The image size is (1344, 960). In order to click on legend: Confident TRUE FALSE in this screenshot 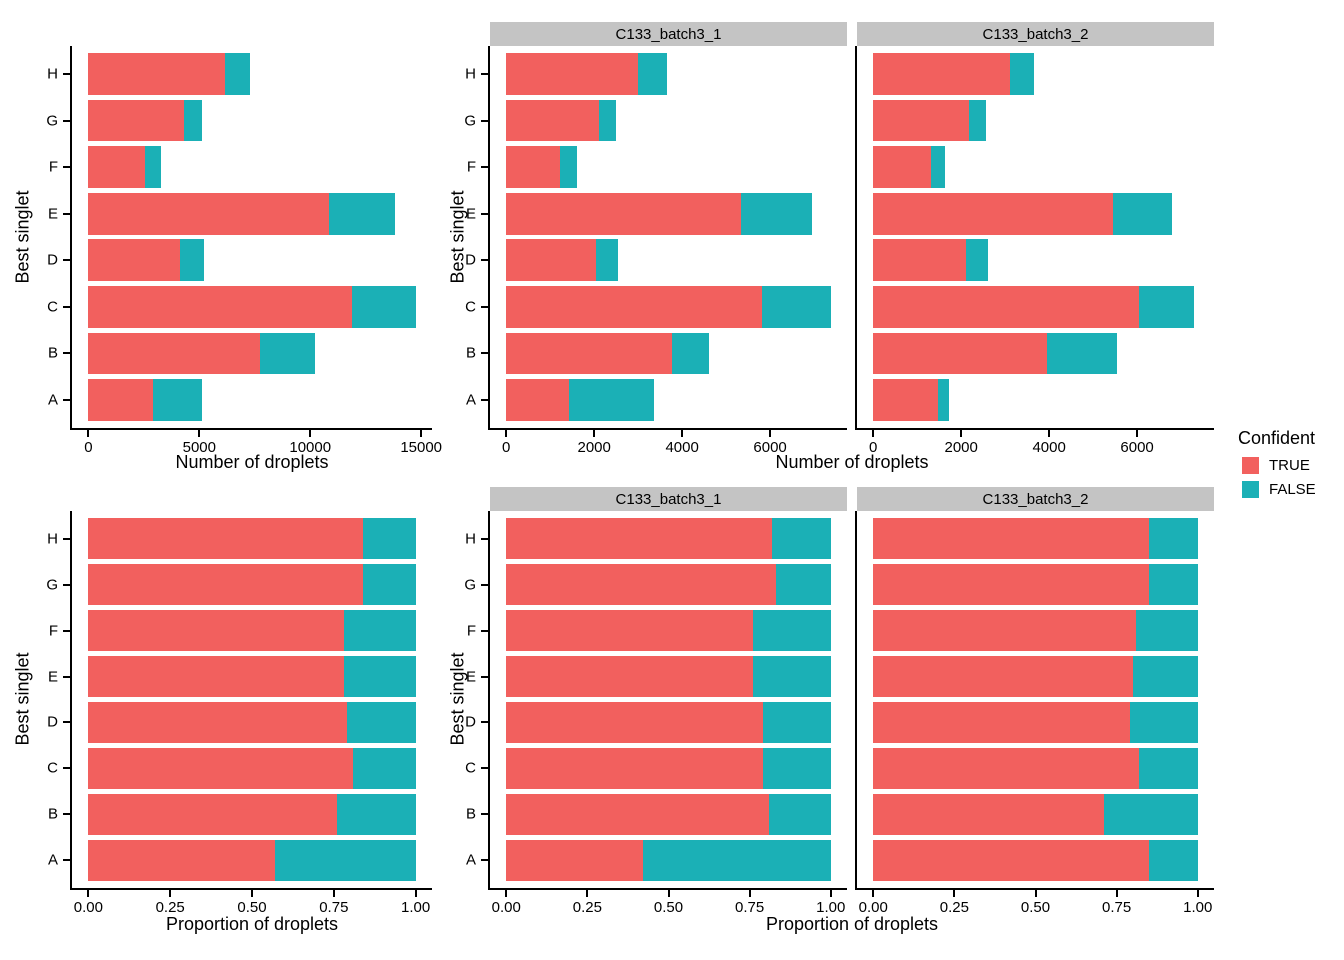, I will do `click(1277, 466)`.